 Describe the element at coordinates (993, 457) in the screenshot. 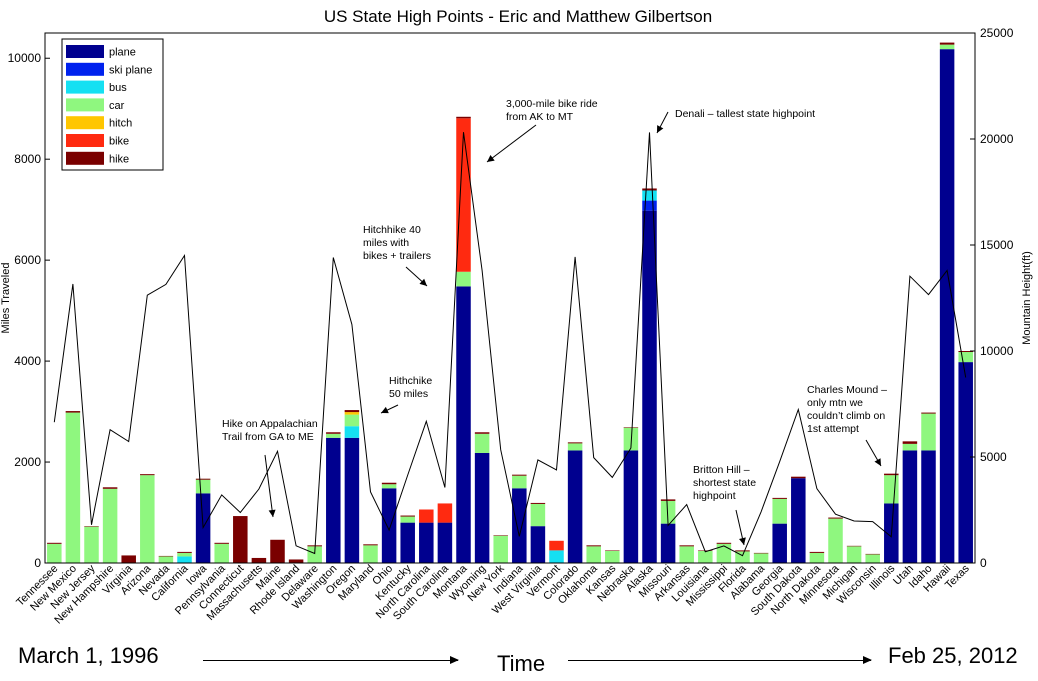

I see `y2-tick-label: 5000` at that location.